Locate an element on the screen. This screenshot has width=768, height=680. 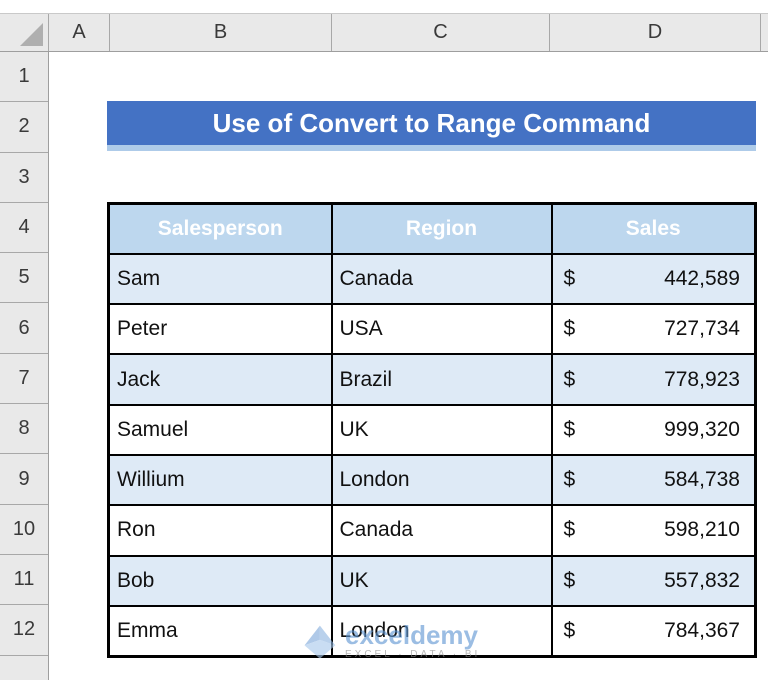
sales-amount: 999,320 is located at coordinates (702, 429).